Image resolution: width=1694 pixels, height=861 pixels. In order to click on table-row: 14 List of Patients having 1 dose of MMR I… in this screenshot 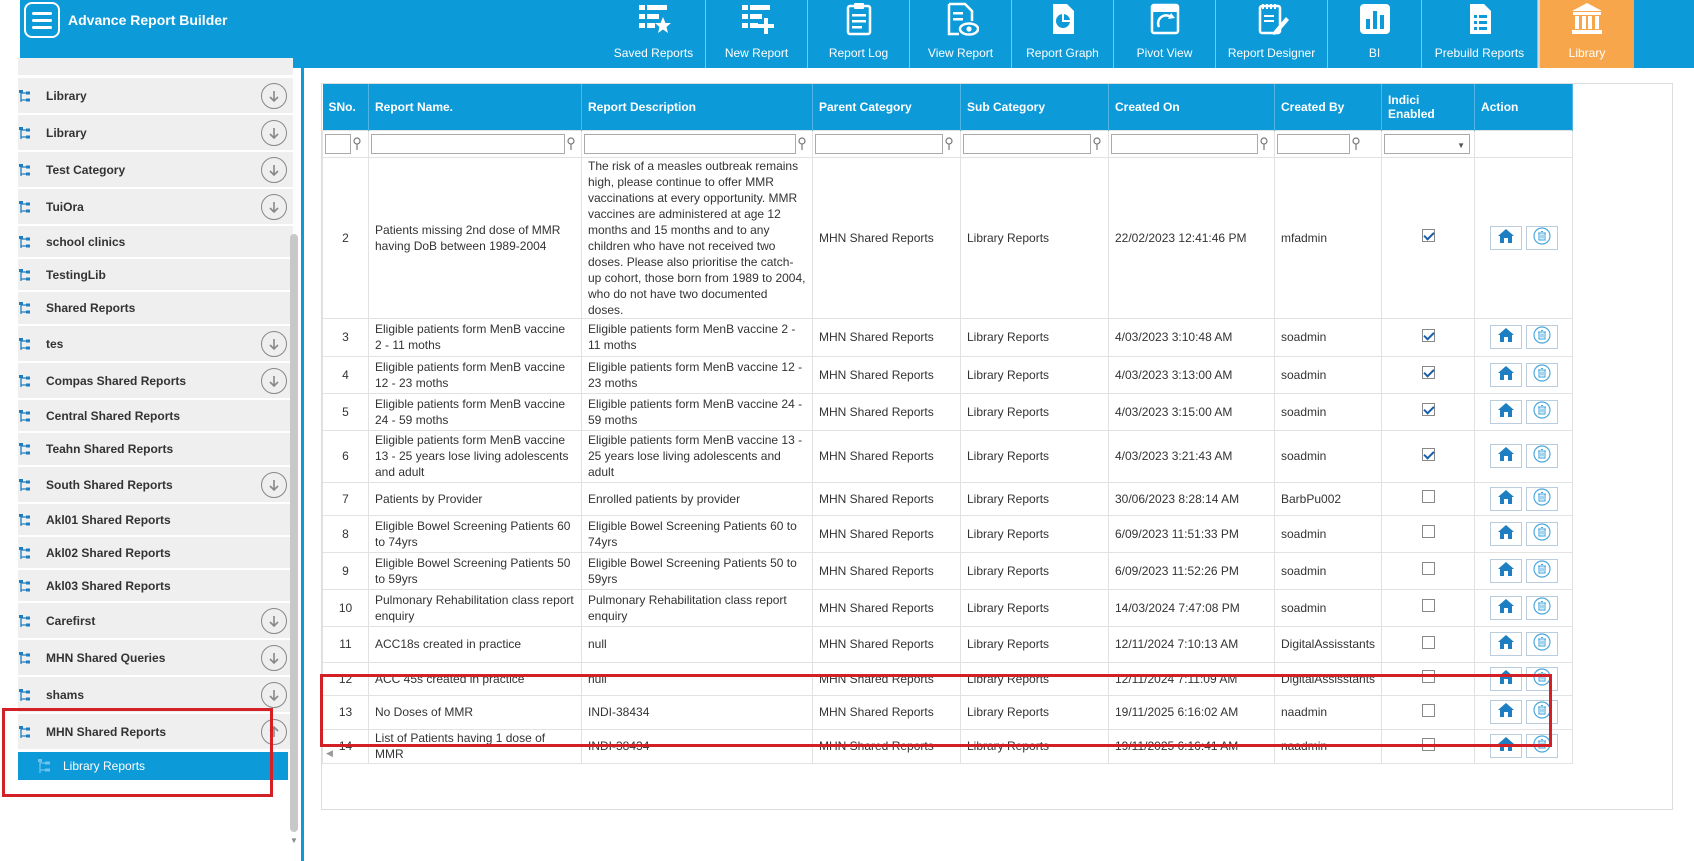, I will do `click(948, 746)`.